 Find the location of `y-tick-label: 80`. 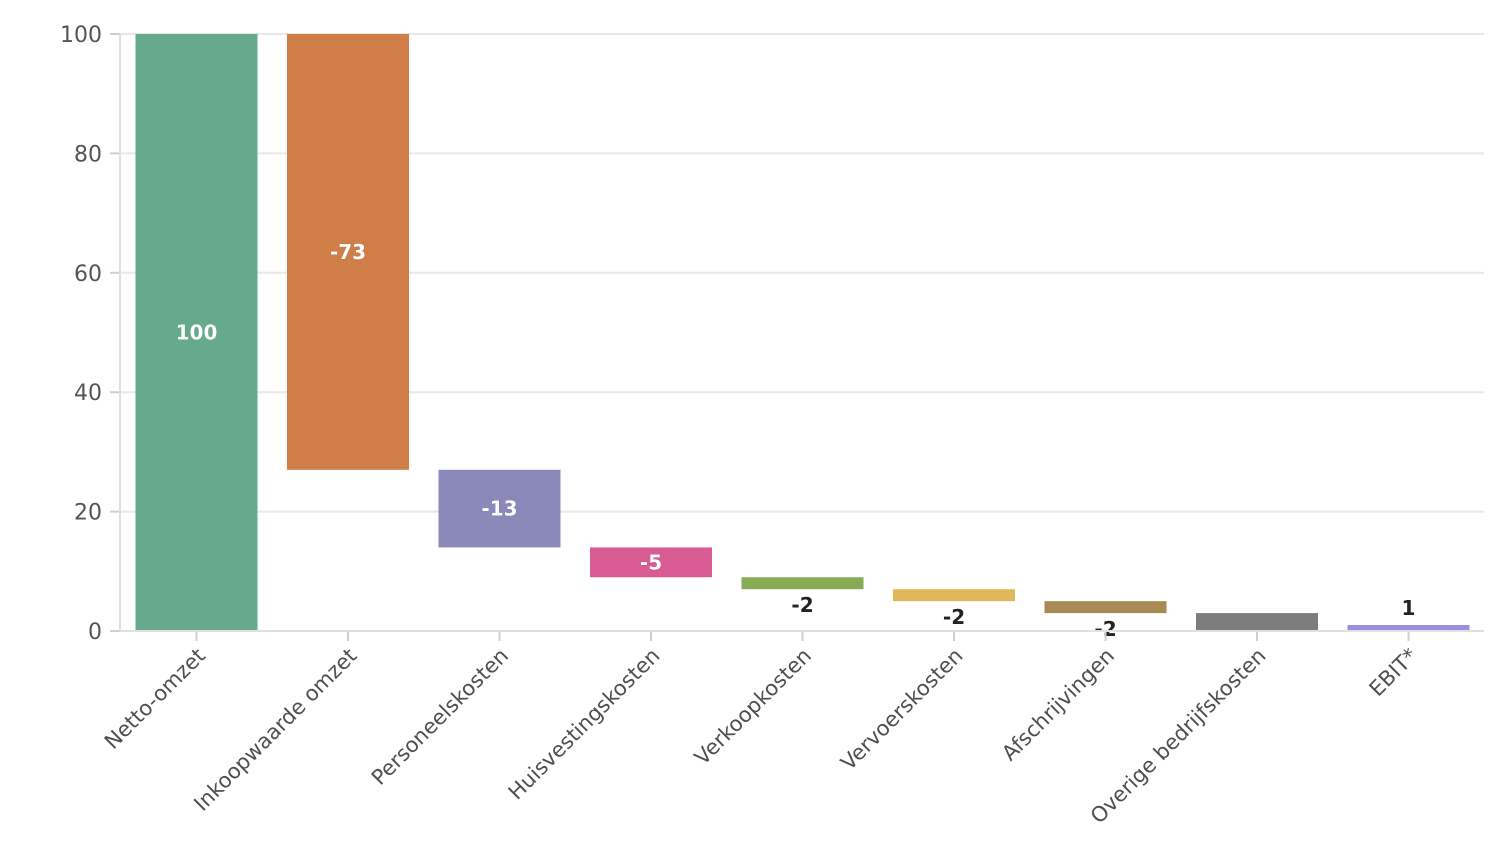

y-tick-label: 80 is located at coordinates (88, 154).